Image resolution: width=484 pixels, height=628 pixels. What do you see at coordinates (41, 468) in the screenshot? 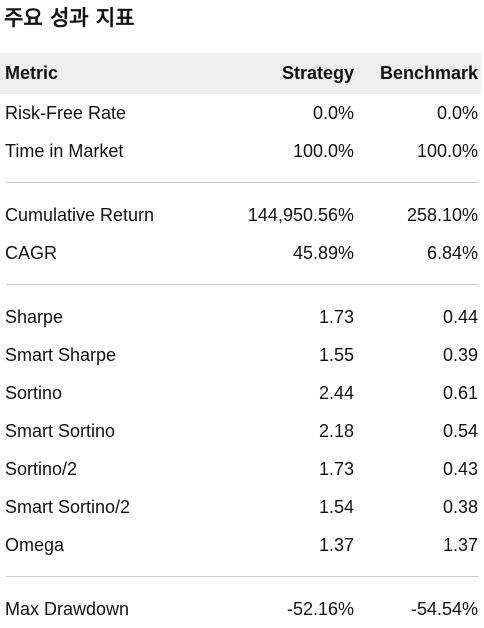
I see `metric-name: Sortino/2` at bounding box center [41, 468].